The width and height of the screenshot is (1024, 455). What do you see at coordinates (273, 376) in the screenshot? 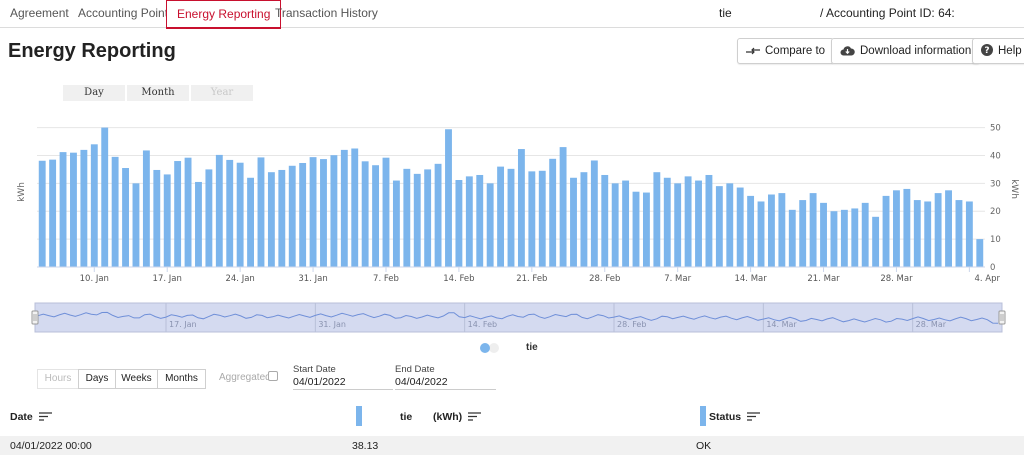
I see `aggregated-checkbox` at bounding box center [273, 376].